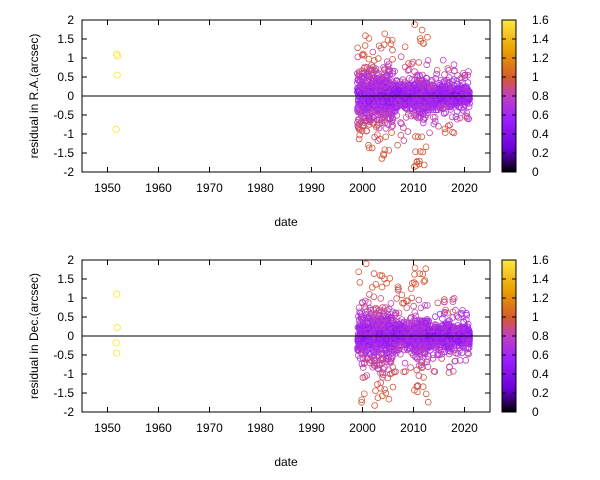 This screenshot has width=600, height=480. I want to click on colorbar-tick-label: 0.4, so click(540, 134).